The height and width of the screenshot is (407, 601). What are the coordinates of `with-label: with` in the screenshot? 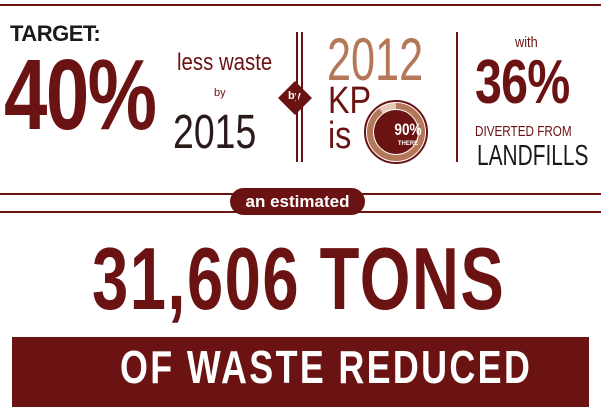 It's located at (526, 42).